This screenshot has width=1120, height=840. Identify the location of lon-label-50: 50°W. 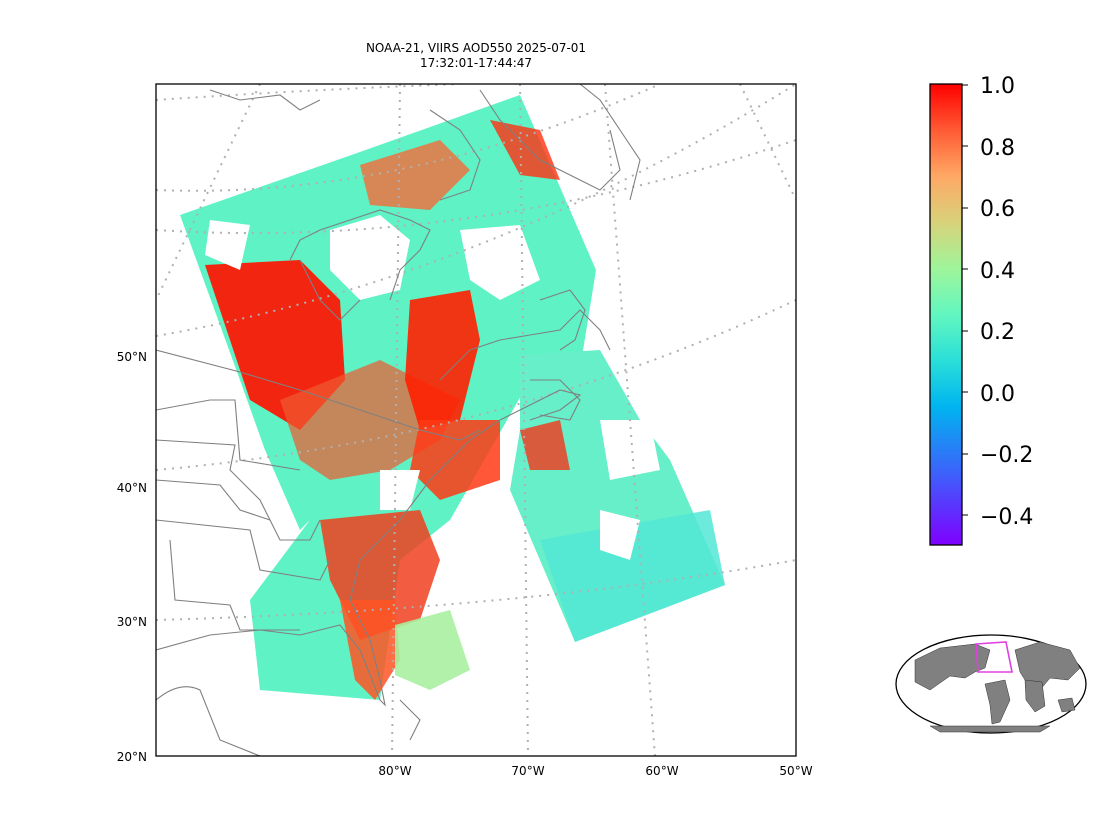
(795, 771).